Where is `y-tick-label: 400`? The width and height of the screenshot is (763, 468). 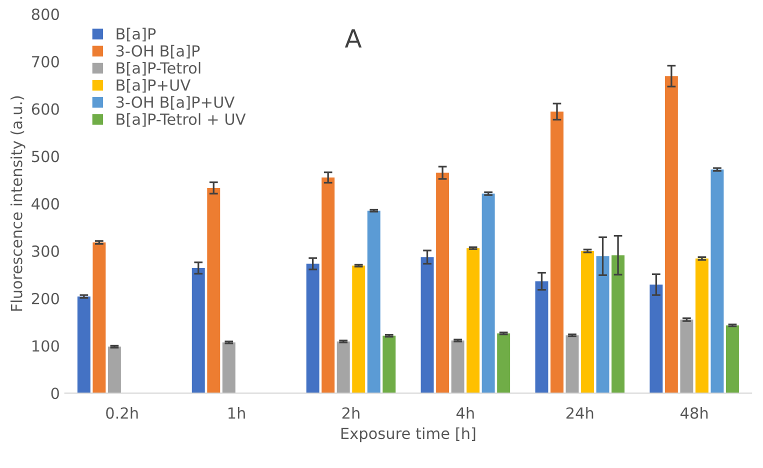
y-tick-label: 400 is located at coordinates (45, 204).